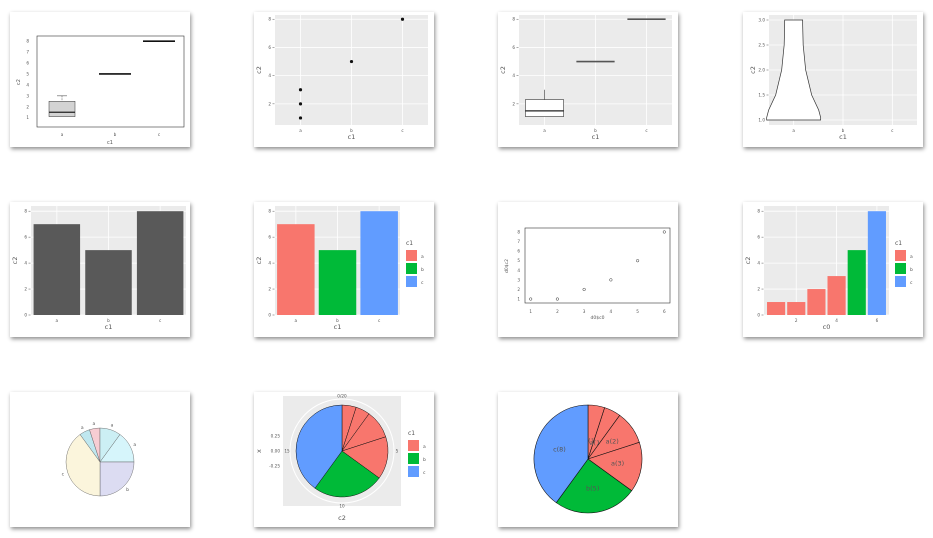 The image size is (933, 538). Describe the element at coordinates (856, 282) in the screenshot. I see `bar-b` at that location.